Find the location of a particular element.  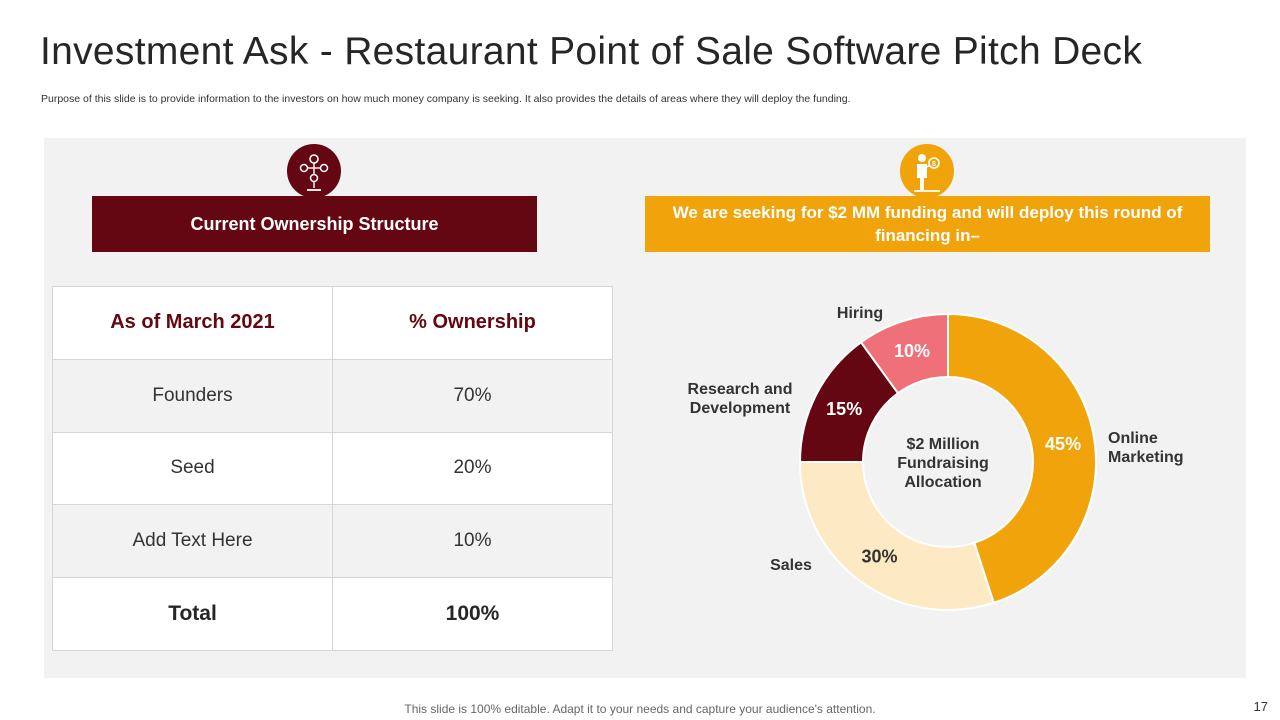

donut-slice-hiring is located at coordinates (904, 353).